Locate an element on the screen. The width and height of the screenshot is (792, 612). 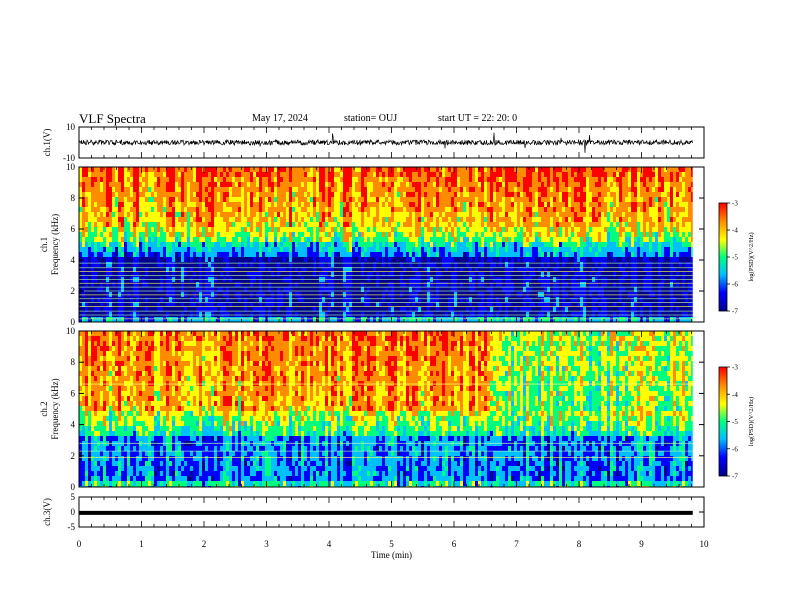
ch1-wave-tick-label: 10 is located at coordinates (71, 127).